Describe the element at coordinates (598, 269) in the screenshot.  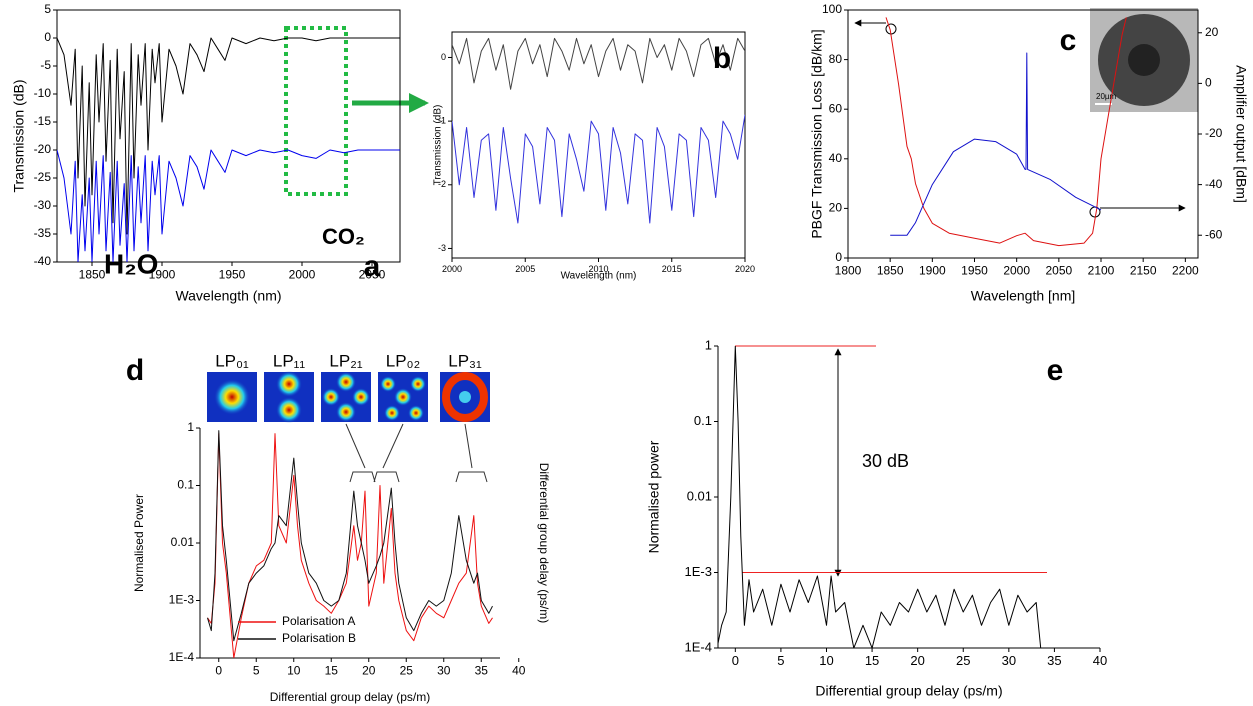
I see `x-tick-label: 2010` at that location.